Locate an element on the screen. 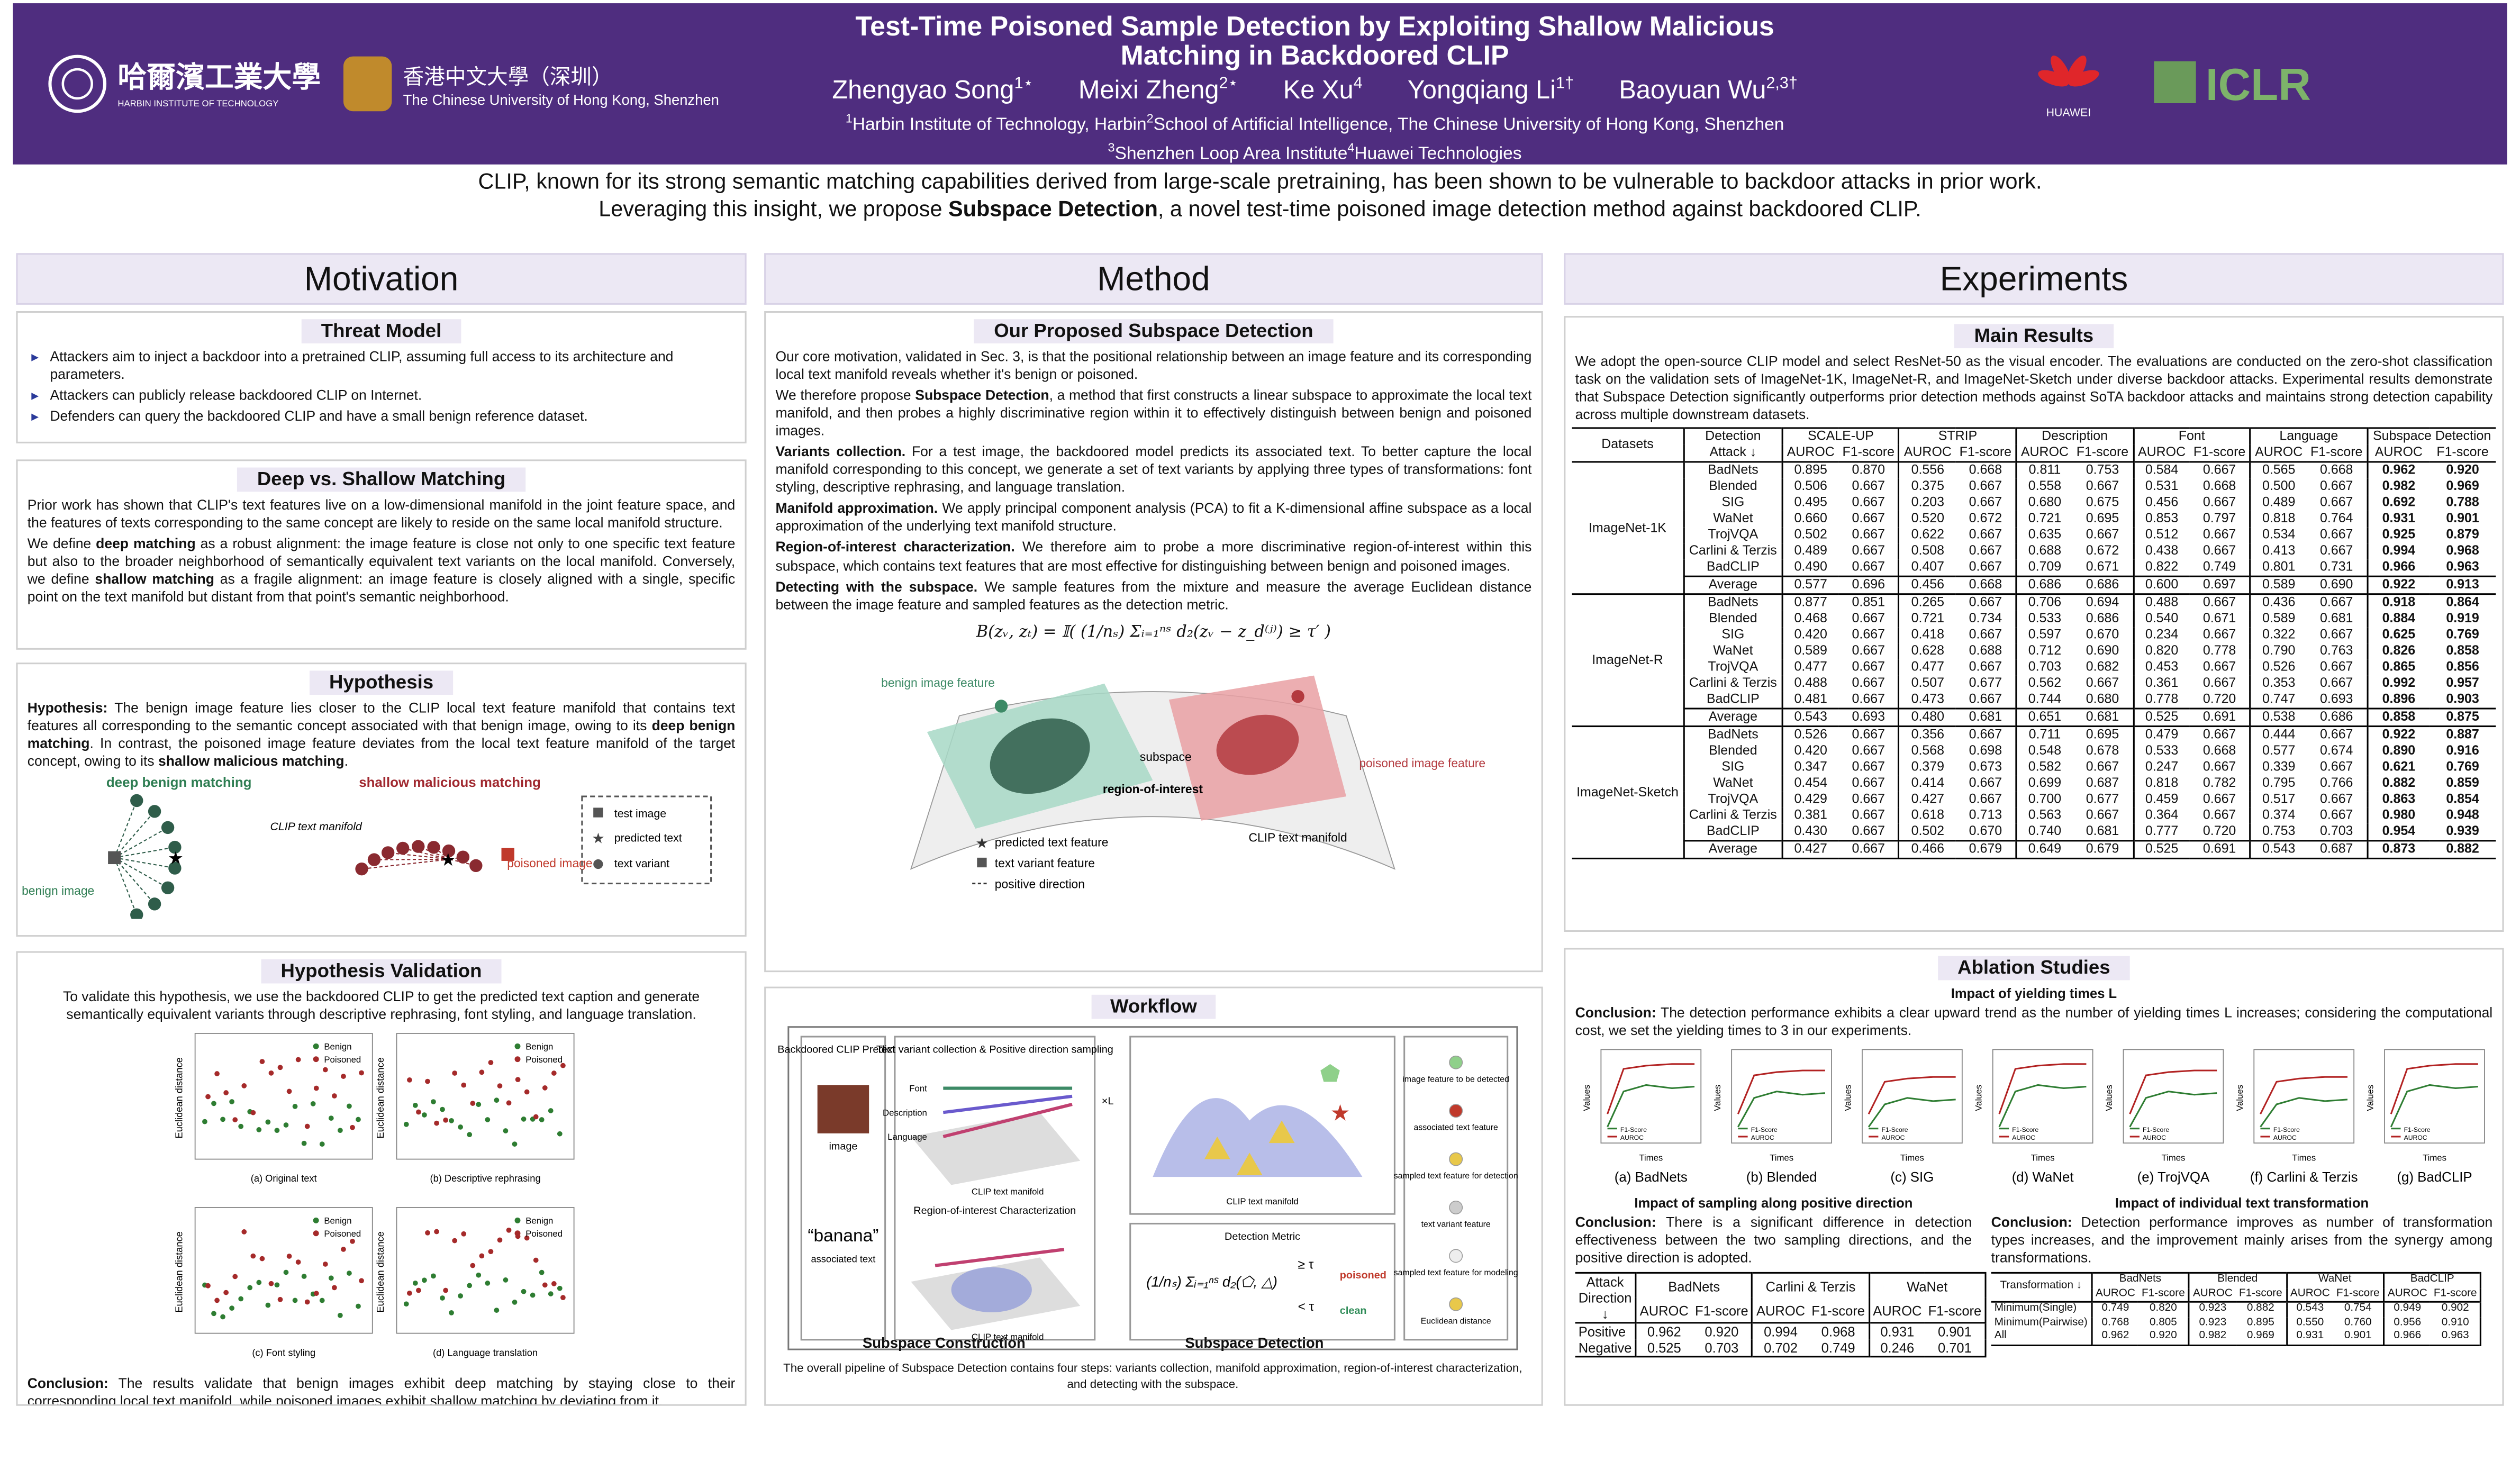 The height and width of the screenshot is (1470, 2520). table-cell: 0.709 is located at coordinates (2045, 567).